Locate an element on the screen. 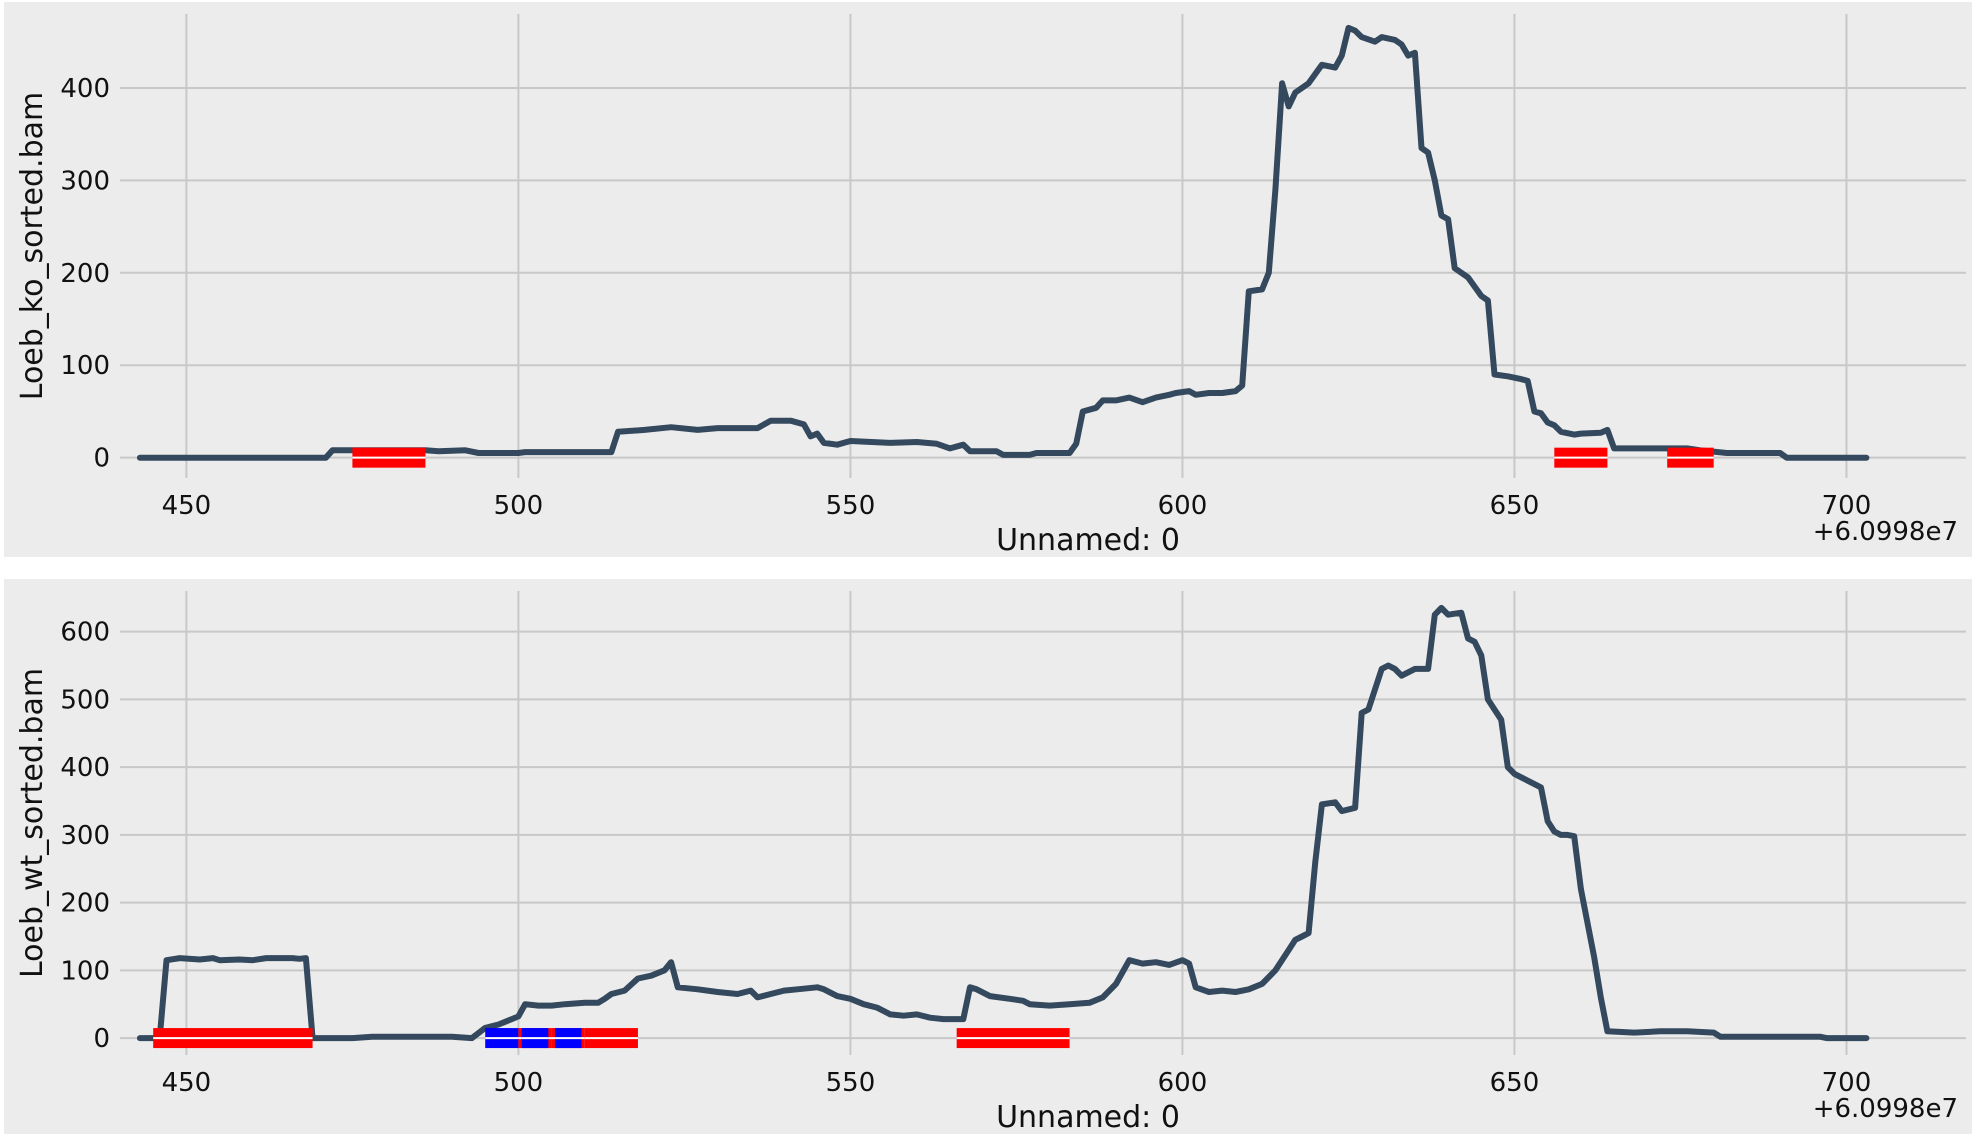 The image size is (1976, 1136). y-axis-label: Loeb_wt_sorted.bam is located at coordinates (32, 823).